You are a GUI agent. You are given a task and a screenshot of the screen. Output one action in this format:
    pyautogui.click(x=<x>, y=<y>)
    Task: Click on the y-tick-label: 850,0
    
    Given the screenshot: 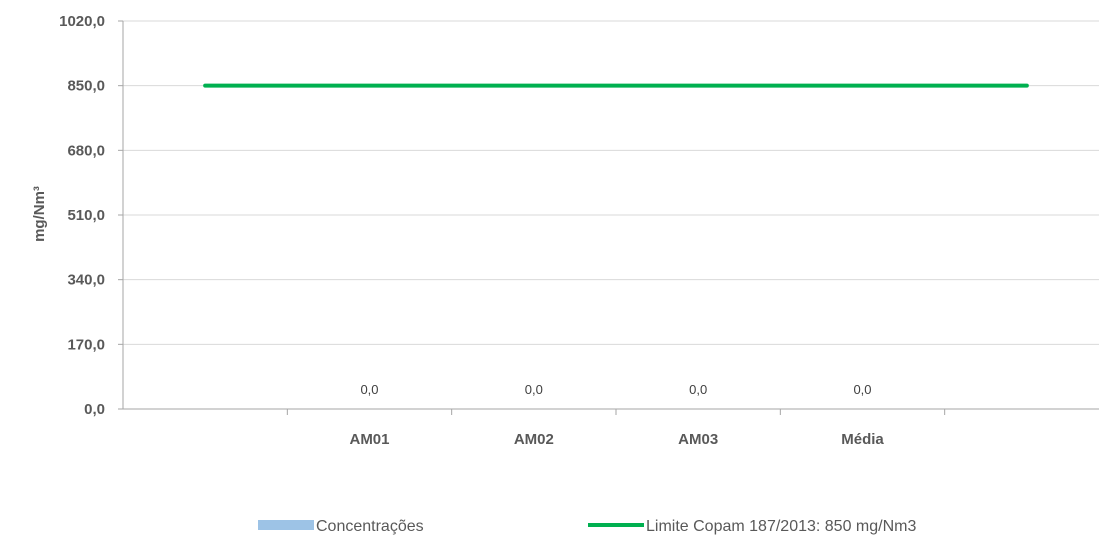 What is the action you would take?
    pyautogui.click(x=86, y=86)
    